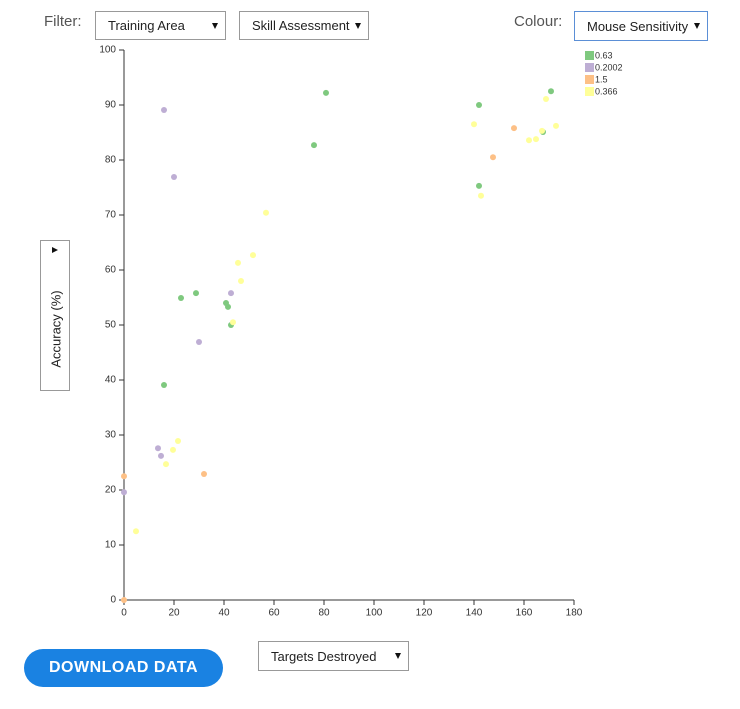 The width and height of the screenshot is (740, 709). I want to click on dropdown-text: Skill Assessment, so click(301, 25).